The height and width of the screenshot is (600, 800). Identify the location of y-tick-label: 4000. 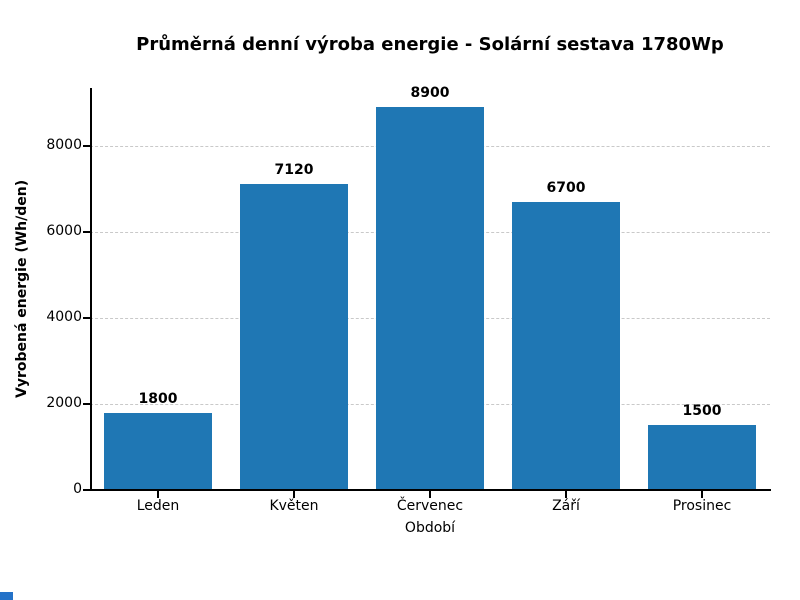
(64, 316).